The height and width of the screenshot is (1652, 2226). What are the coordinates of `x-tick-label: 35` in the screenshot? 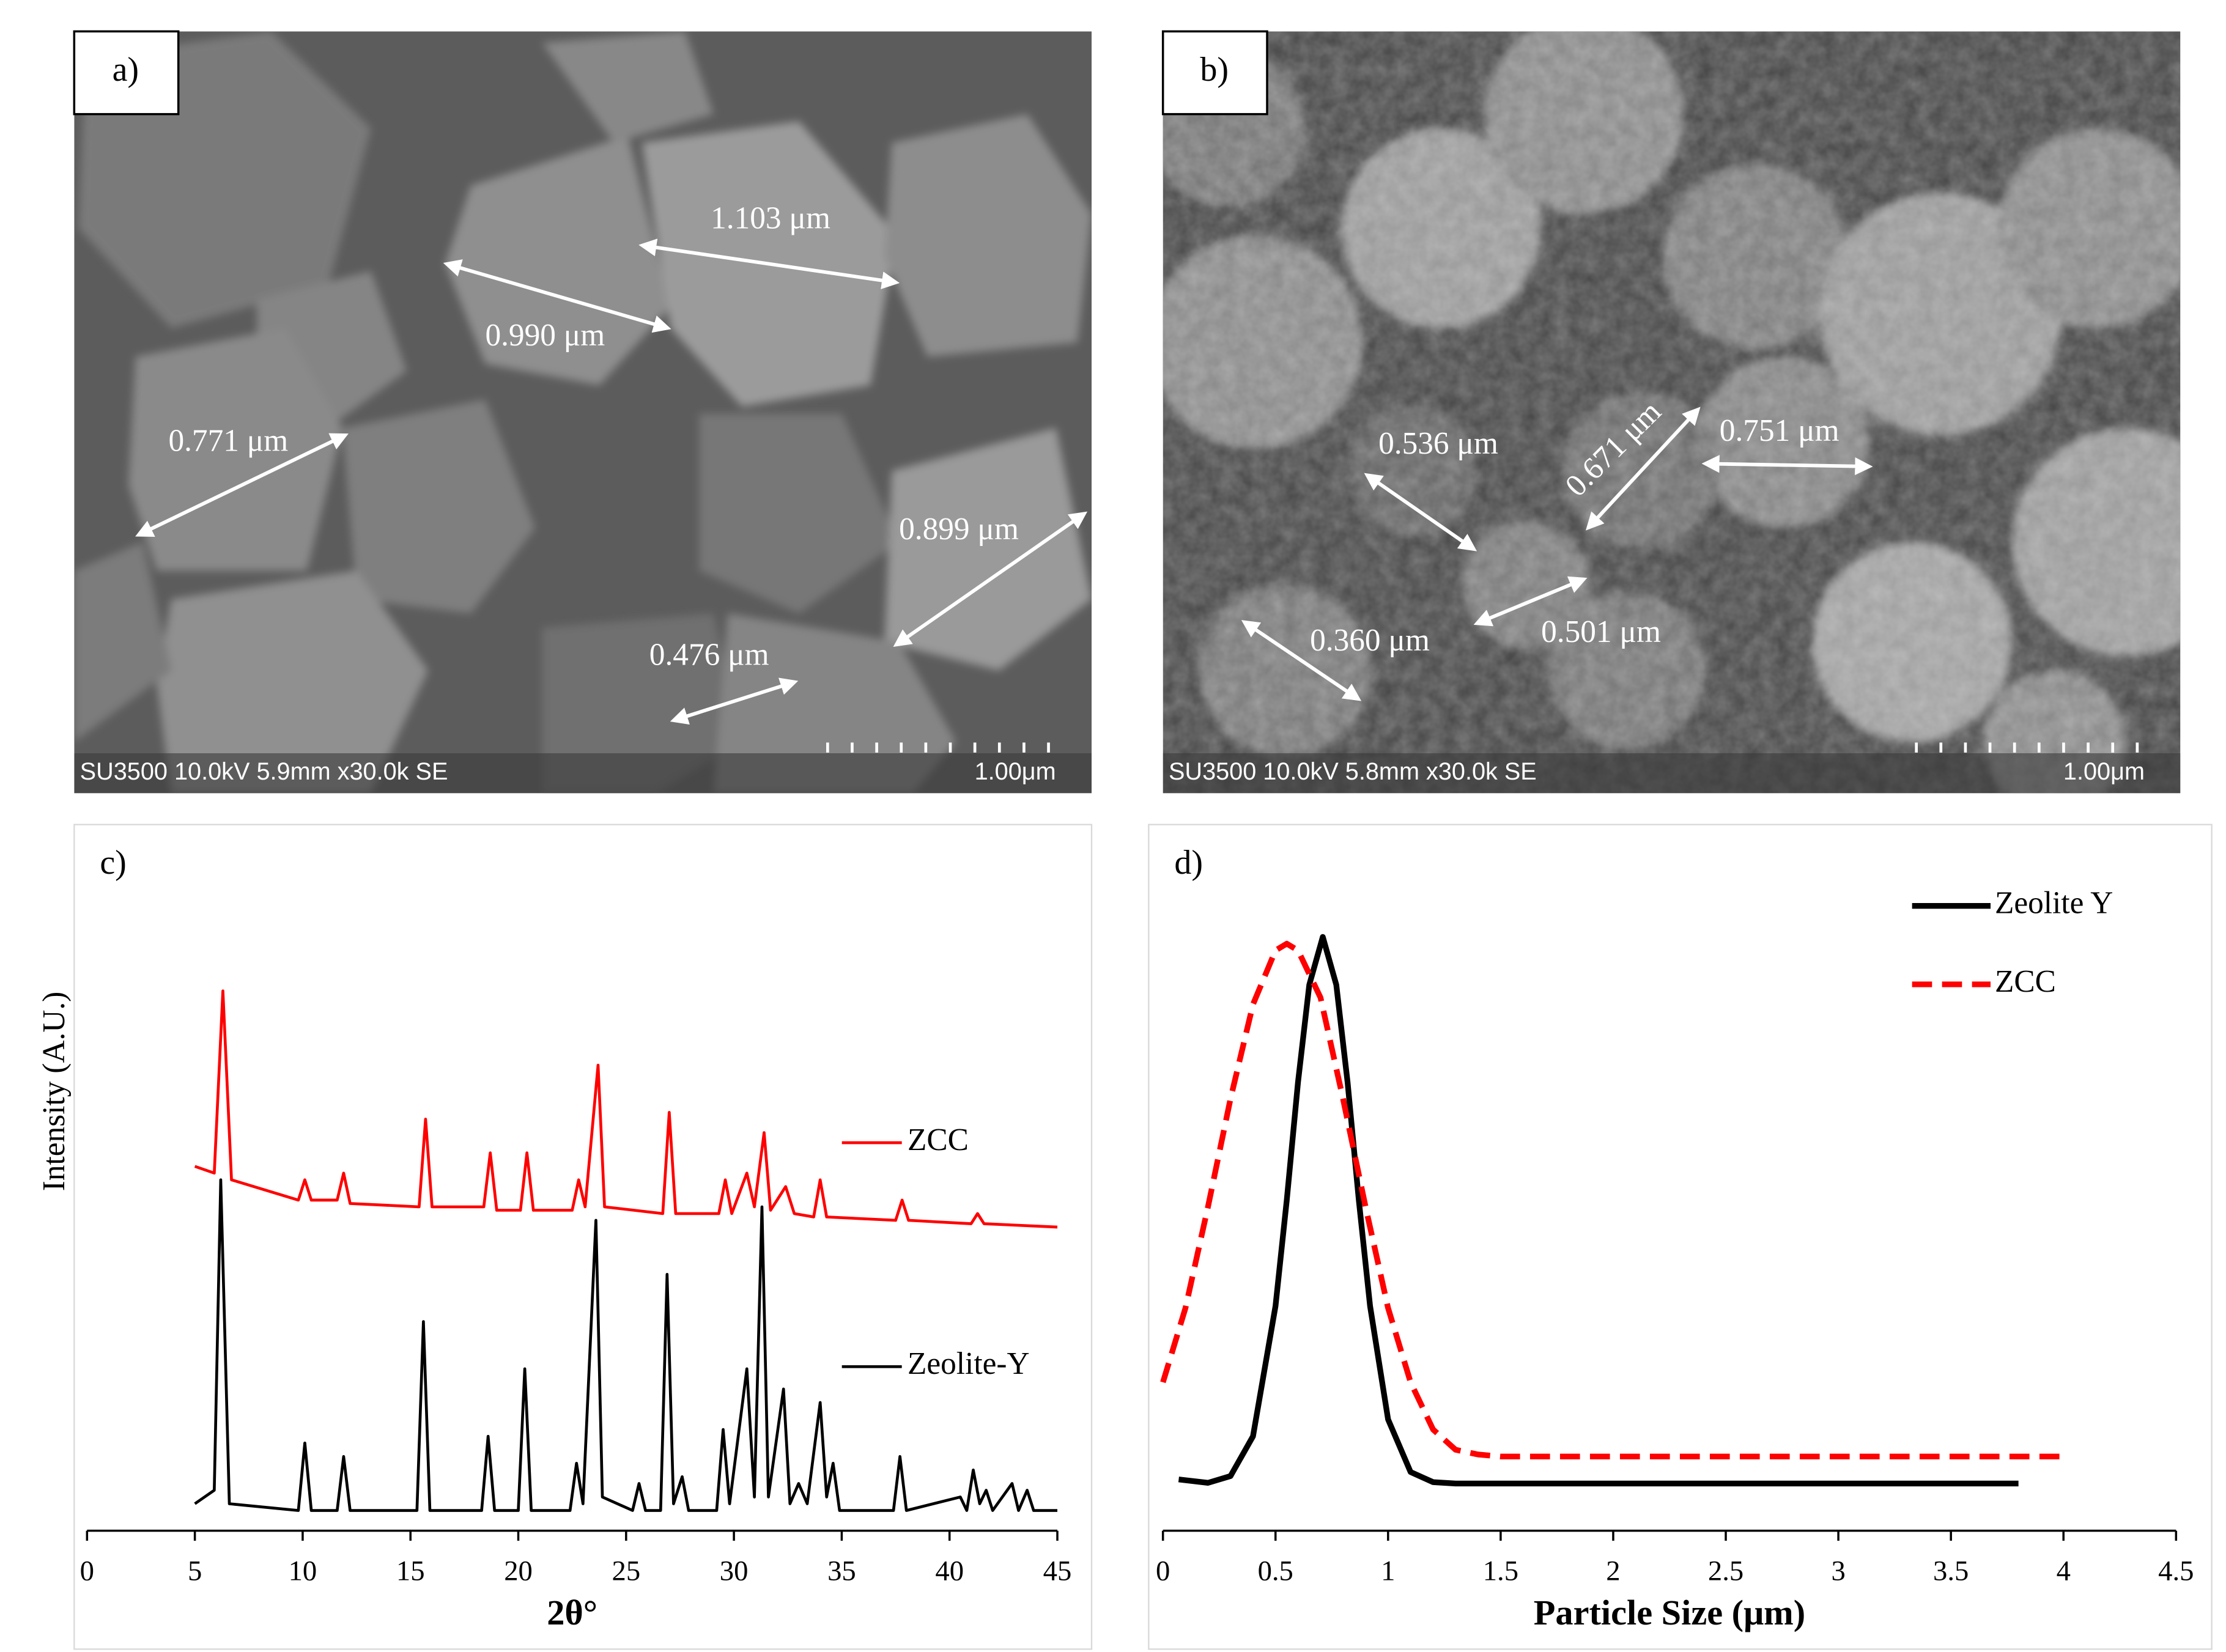 It's located at (842, 1571).